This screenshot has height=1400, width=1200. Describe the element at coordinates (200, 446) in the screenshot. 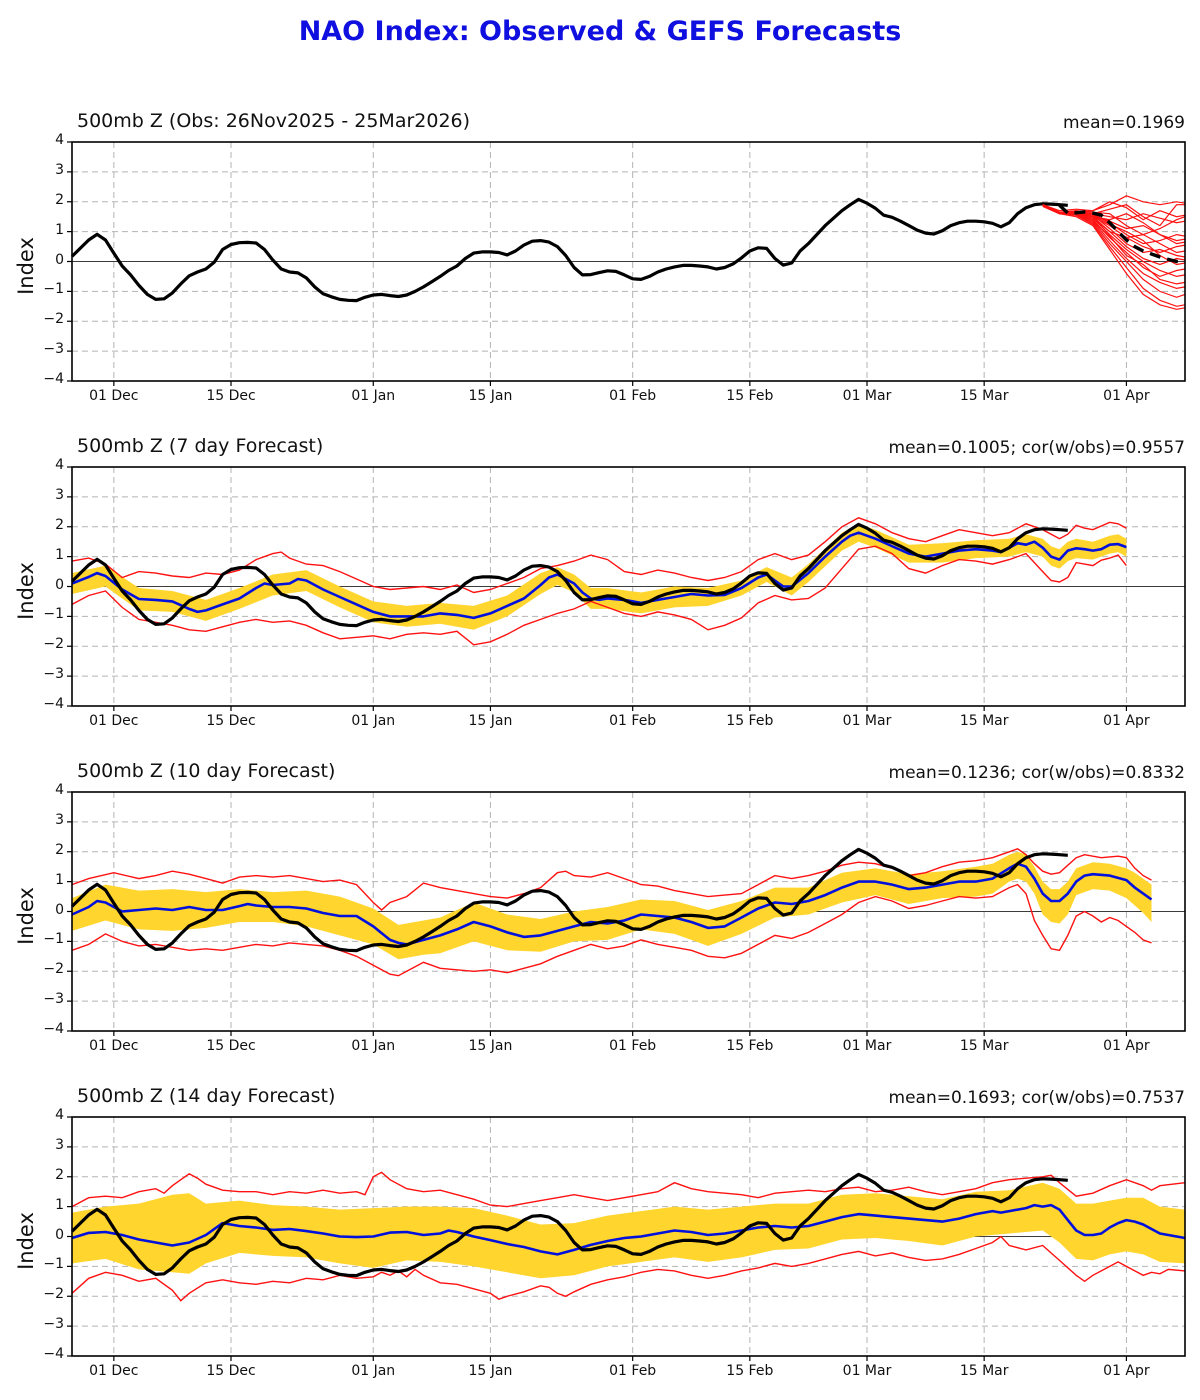

I see `panel-title: 500mb Z (7 day Forecast)` at that location.